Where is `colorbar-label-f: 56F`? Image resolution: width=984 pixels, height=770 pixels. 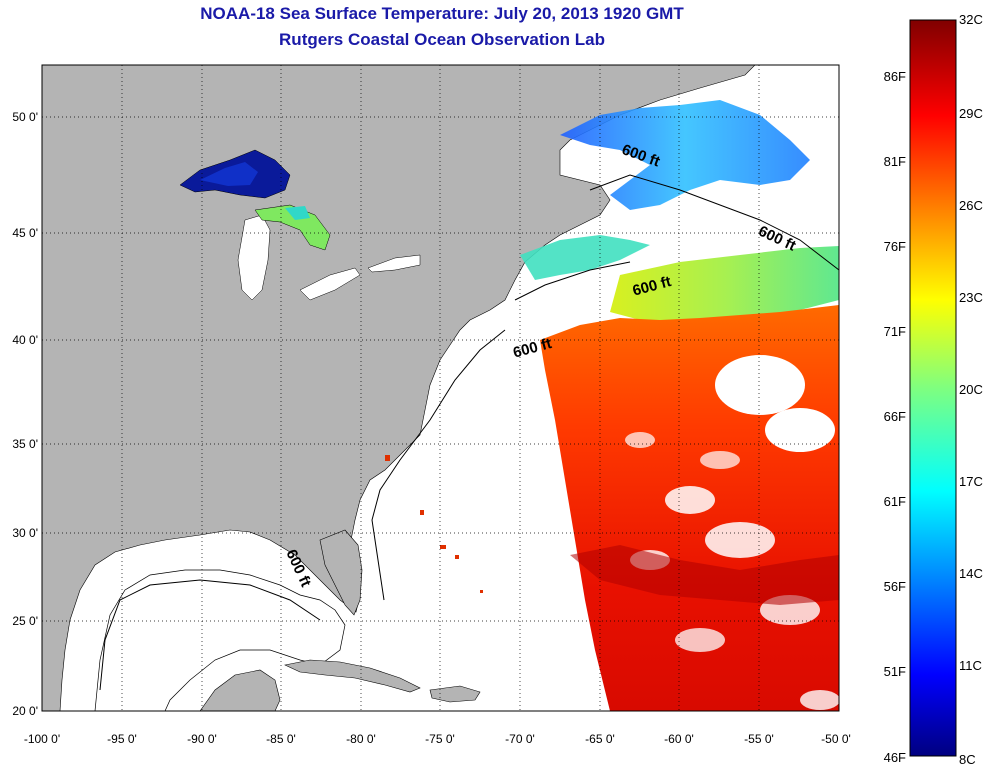 colorbar-label-f: 56F is located at coordinates (895, 586).